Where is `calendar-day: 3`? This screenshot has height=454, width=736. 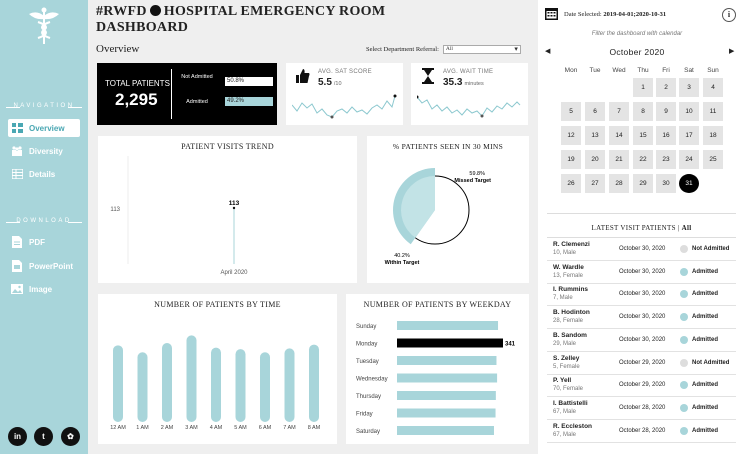
calendar-day: 3 is located at coordinates (689, 87).